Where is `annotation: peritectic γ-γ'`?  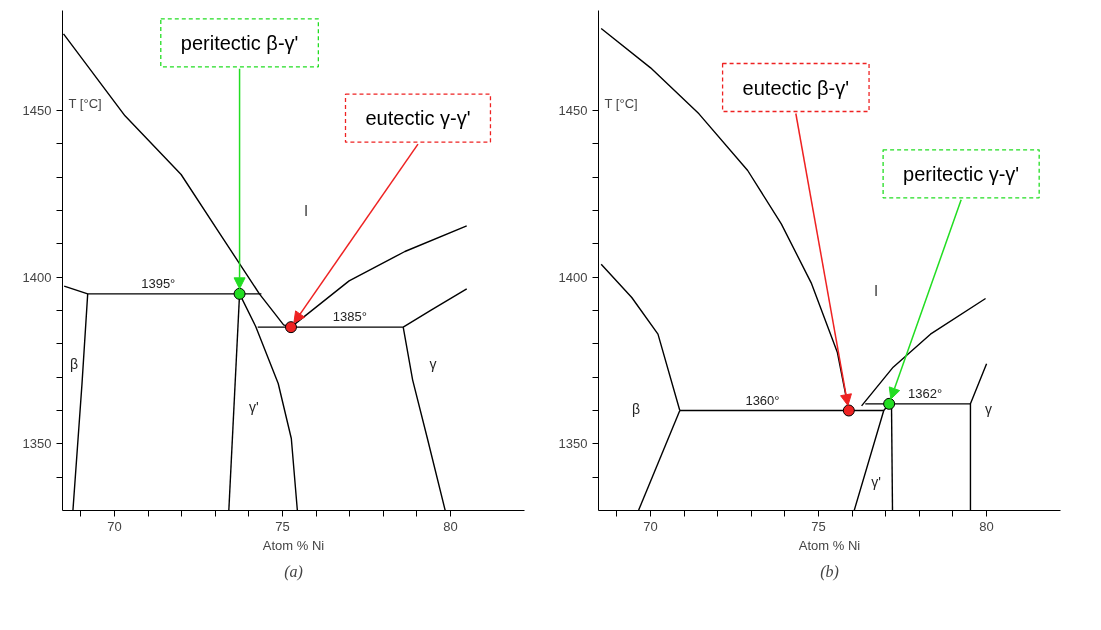
annotation: peritectic γ-γ' is located at coordinates (961, 173).